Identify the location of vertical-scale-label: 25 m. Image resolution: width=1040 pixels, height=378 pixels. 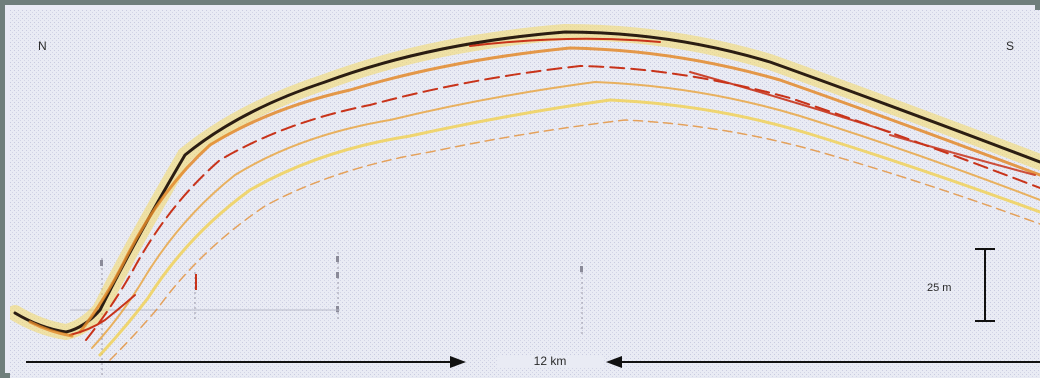
(939, 288).